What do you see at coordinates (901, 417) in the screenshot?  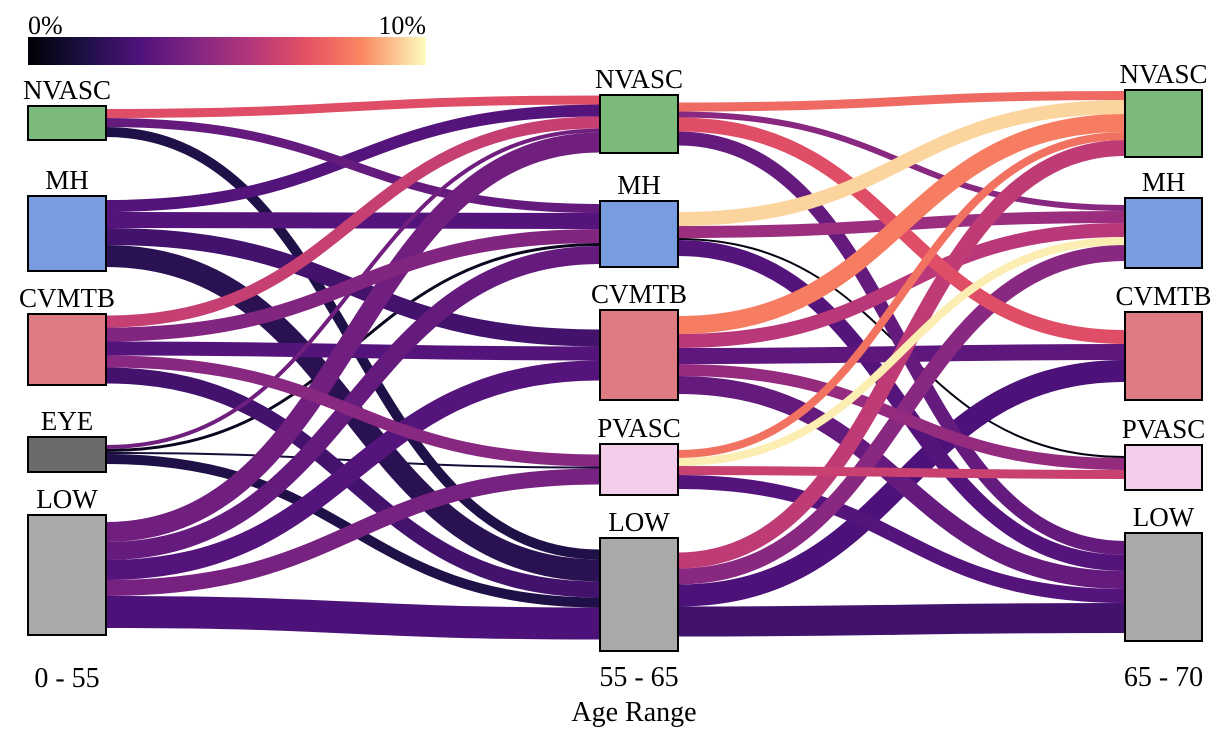 I see `flow-link-1-cvmtb-to-pvasc` at bounding box center [901, 417].